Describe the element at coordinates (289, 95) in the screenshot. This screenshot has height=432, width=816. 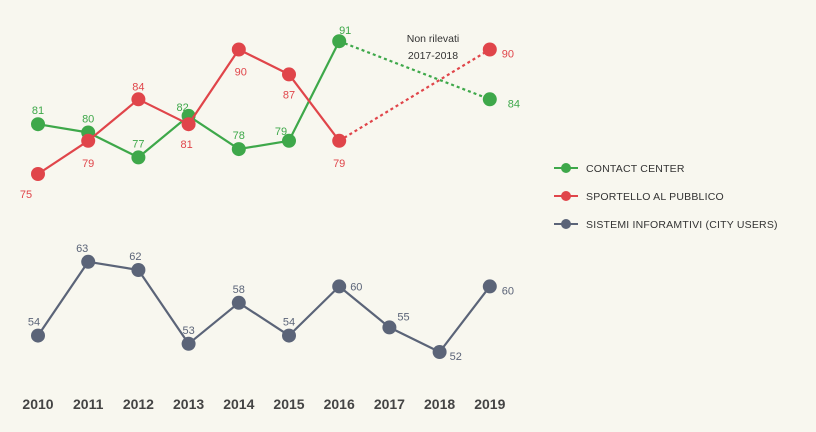
I see `data-label: 87` at that location.